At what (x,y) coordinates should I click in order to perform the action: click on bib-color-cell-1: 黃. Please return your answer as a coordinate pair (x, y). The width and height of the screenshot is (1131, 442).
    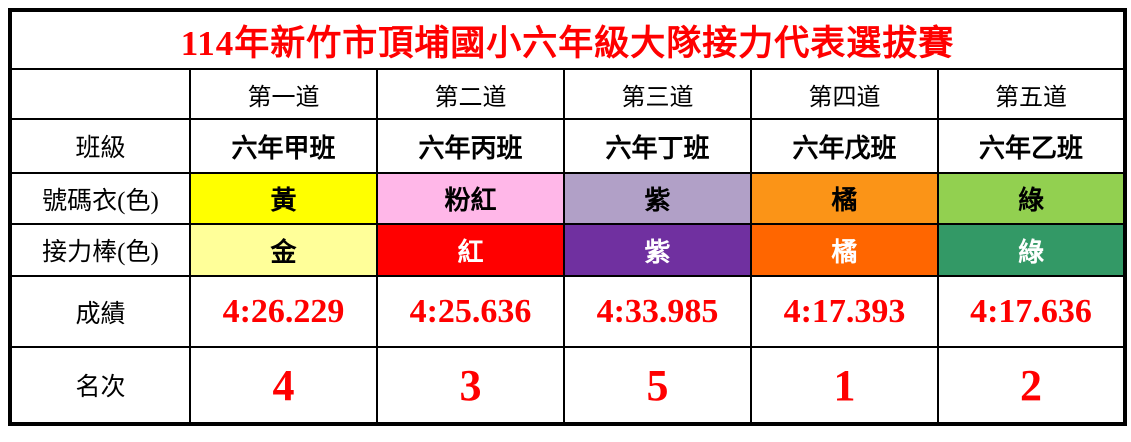
    Looking at the image, I should click on (283, 198).